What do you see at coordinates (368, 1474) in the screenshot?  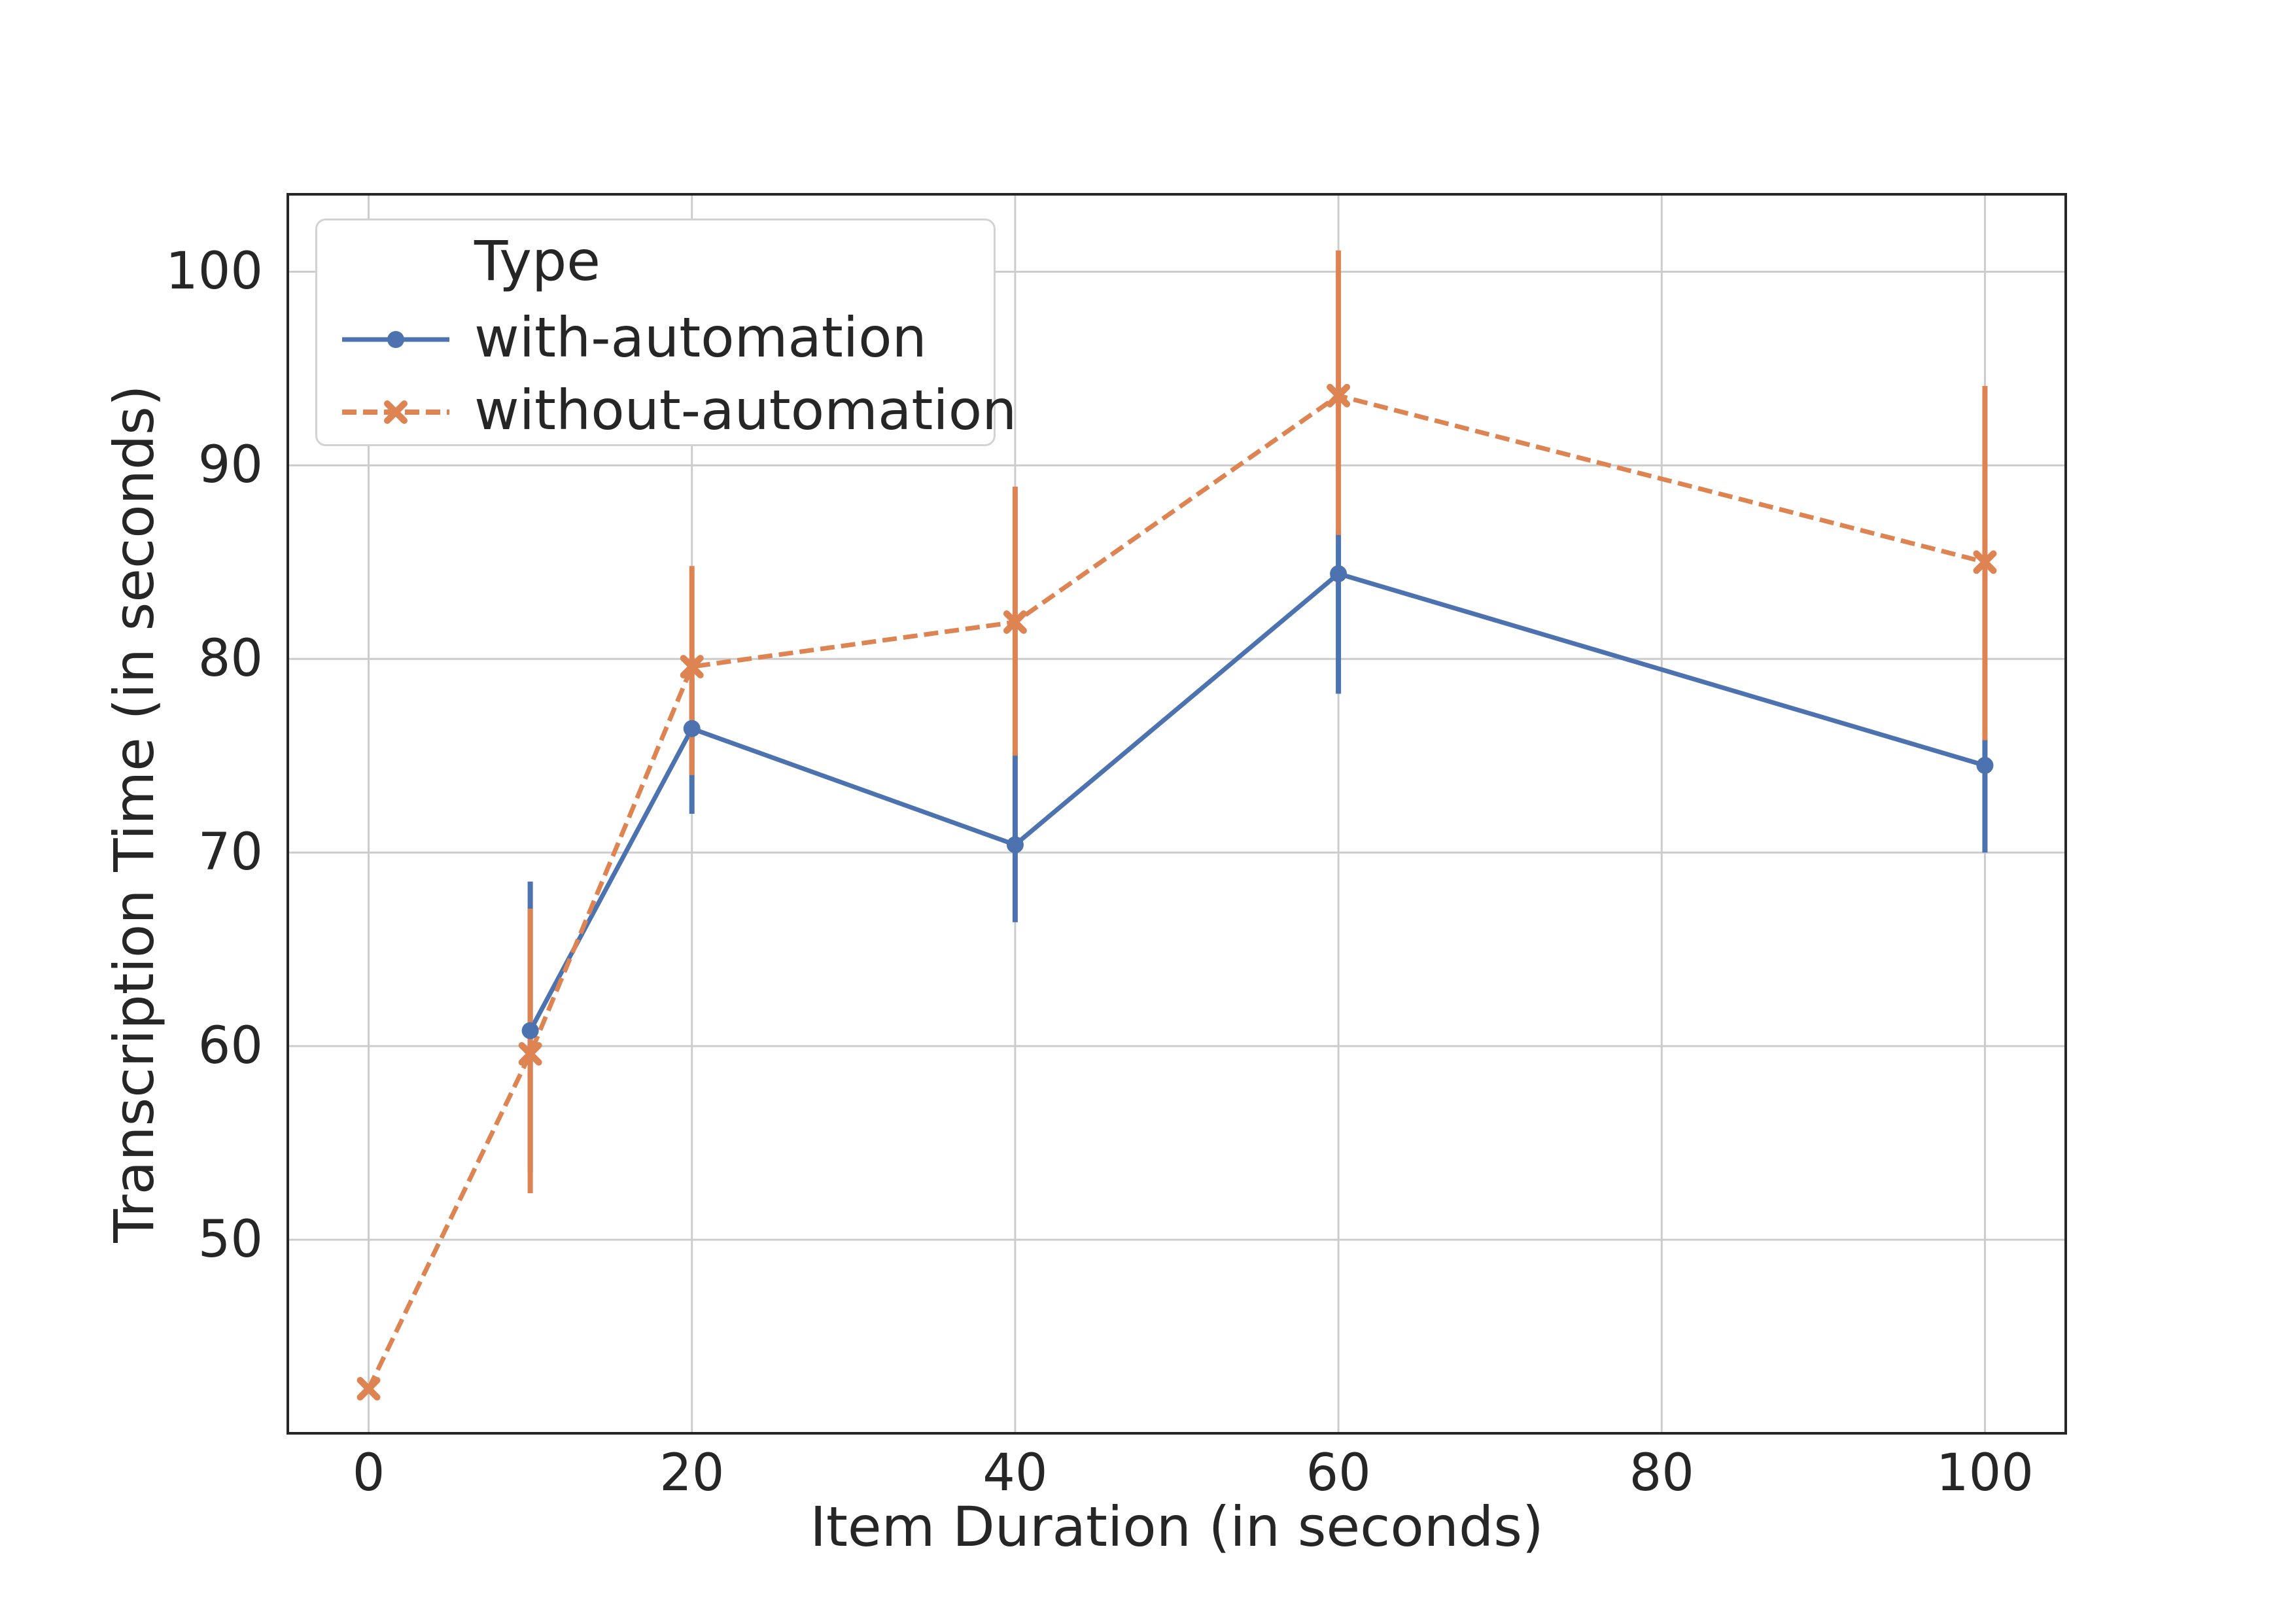 I see `x-tick-label: 0` at bounding box center [368, 1474].